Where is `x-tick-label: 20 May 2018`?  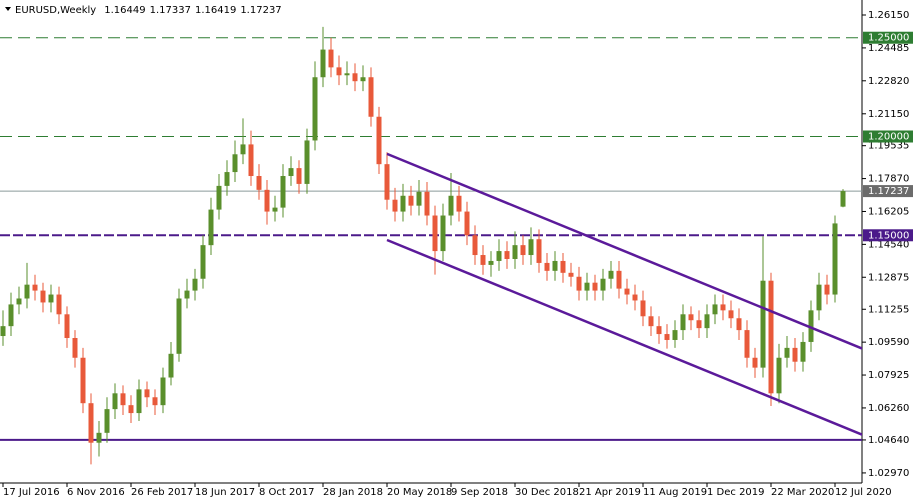
x-tick-label: 20 May 2018 is located at coordinates (419, 492).